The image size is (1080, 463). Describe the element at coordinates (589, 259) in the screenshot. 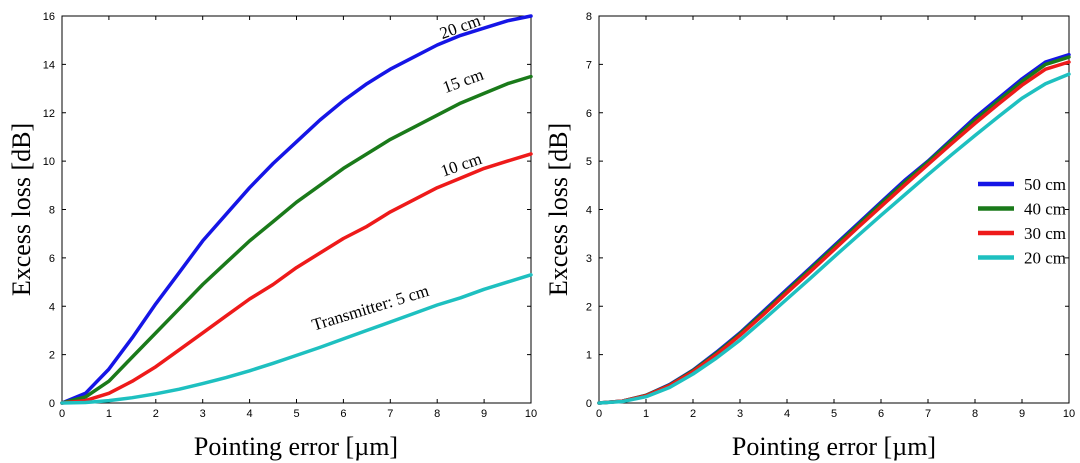

I see `y-tick-label: 3` at that location.